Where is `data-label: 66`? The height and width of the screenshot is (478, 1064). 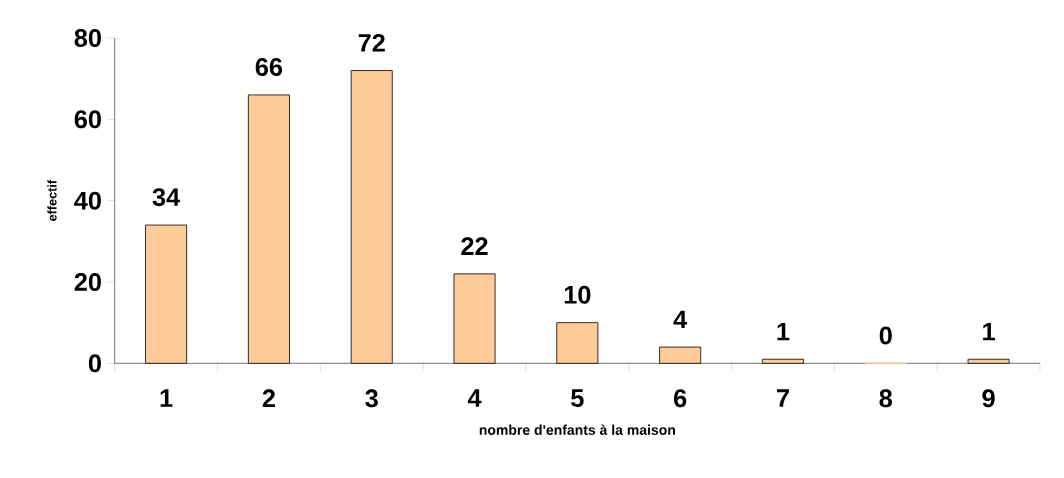
data-label: 66 is located at coordinates (269, 67).